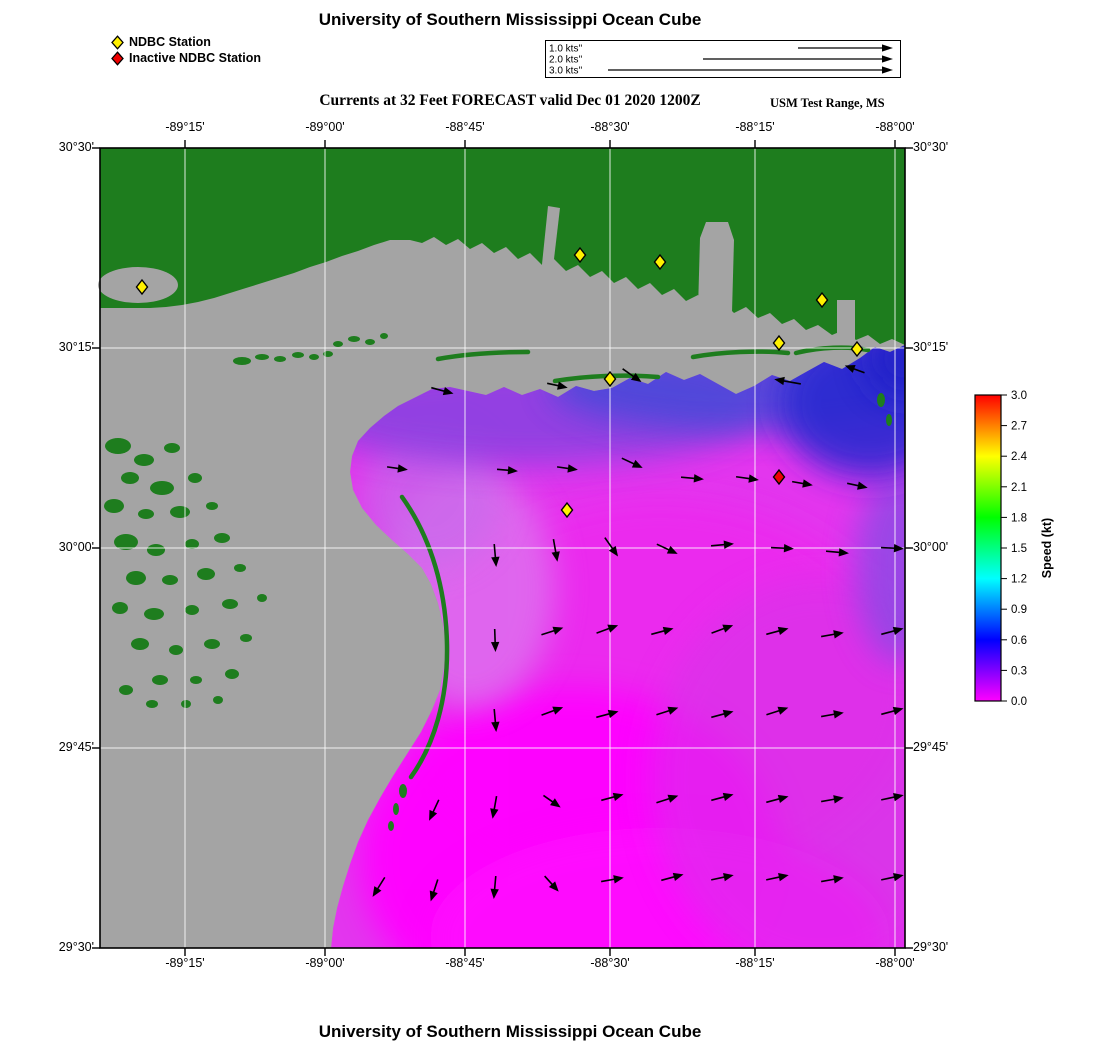  I want to click on colorbar-tick-label: 2.4, so click(1019, 457).